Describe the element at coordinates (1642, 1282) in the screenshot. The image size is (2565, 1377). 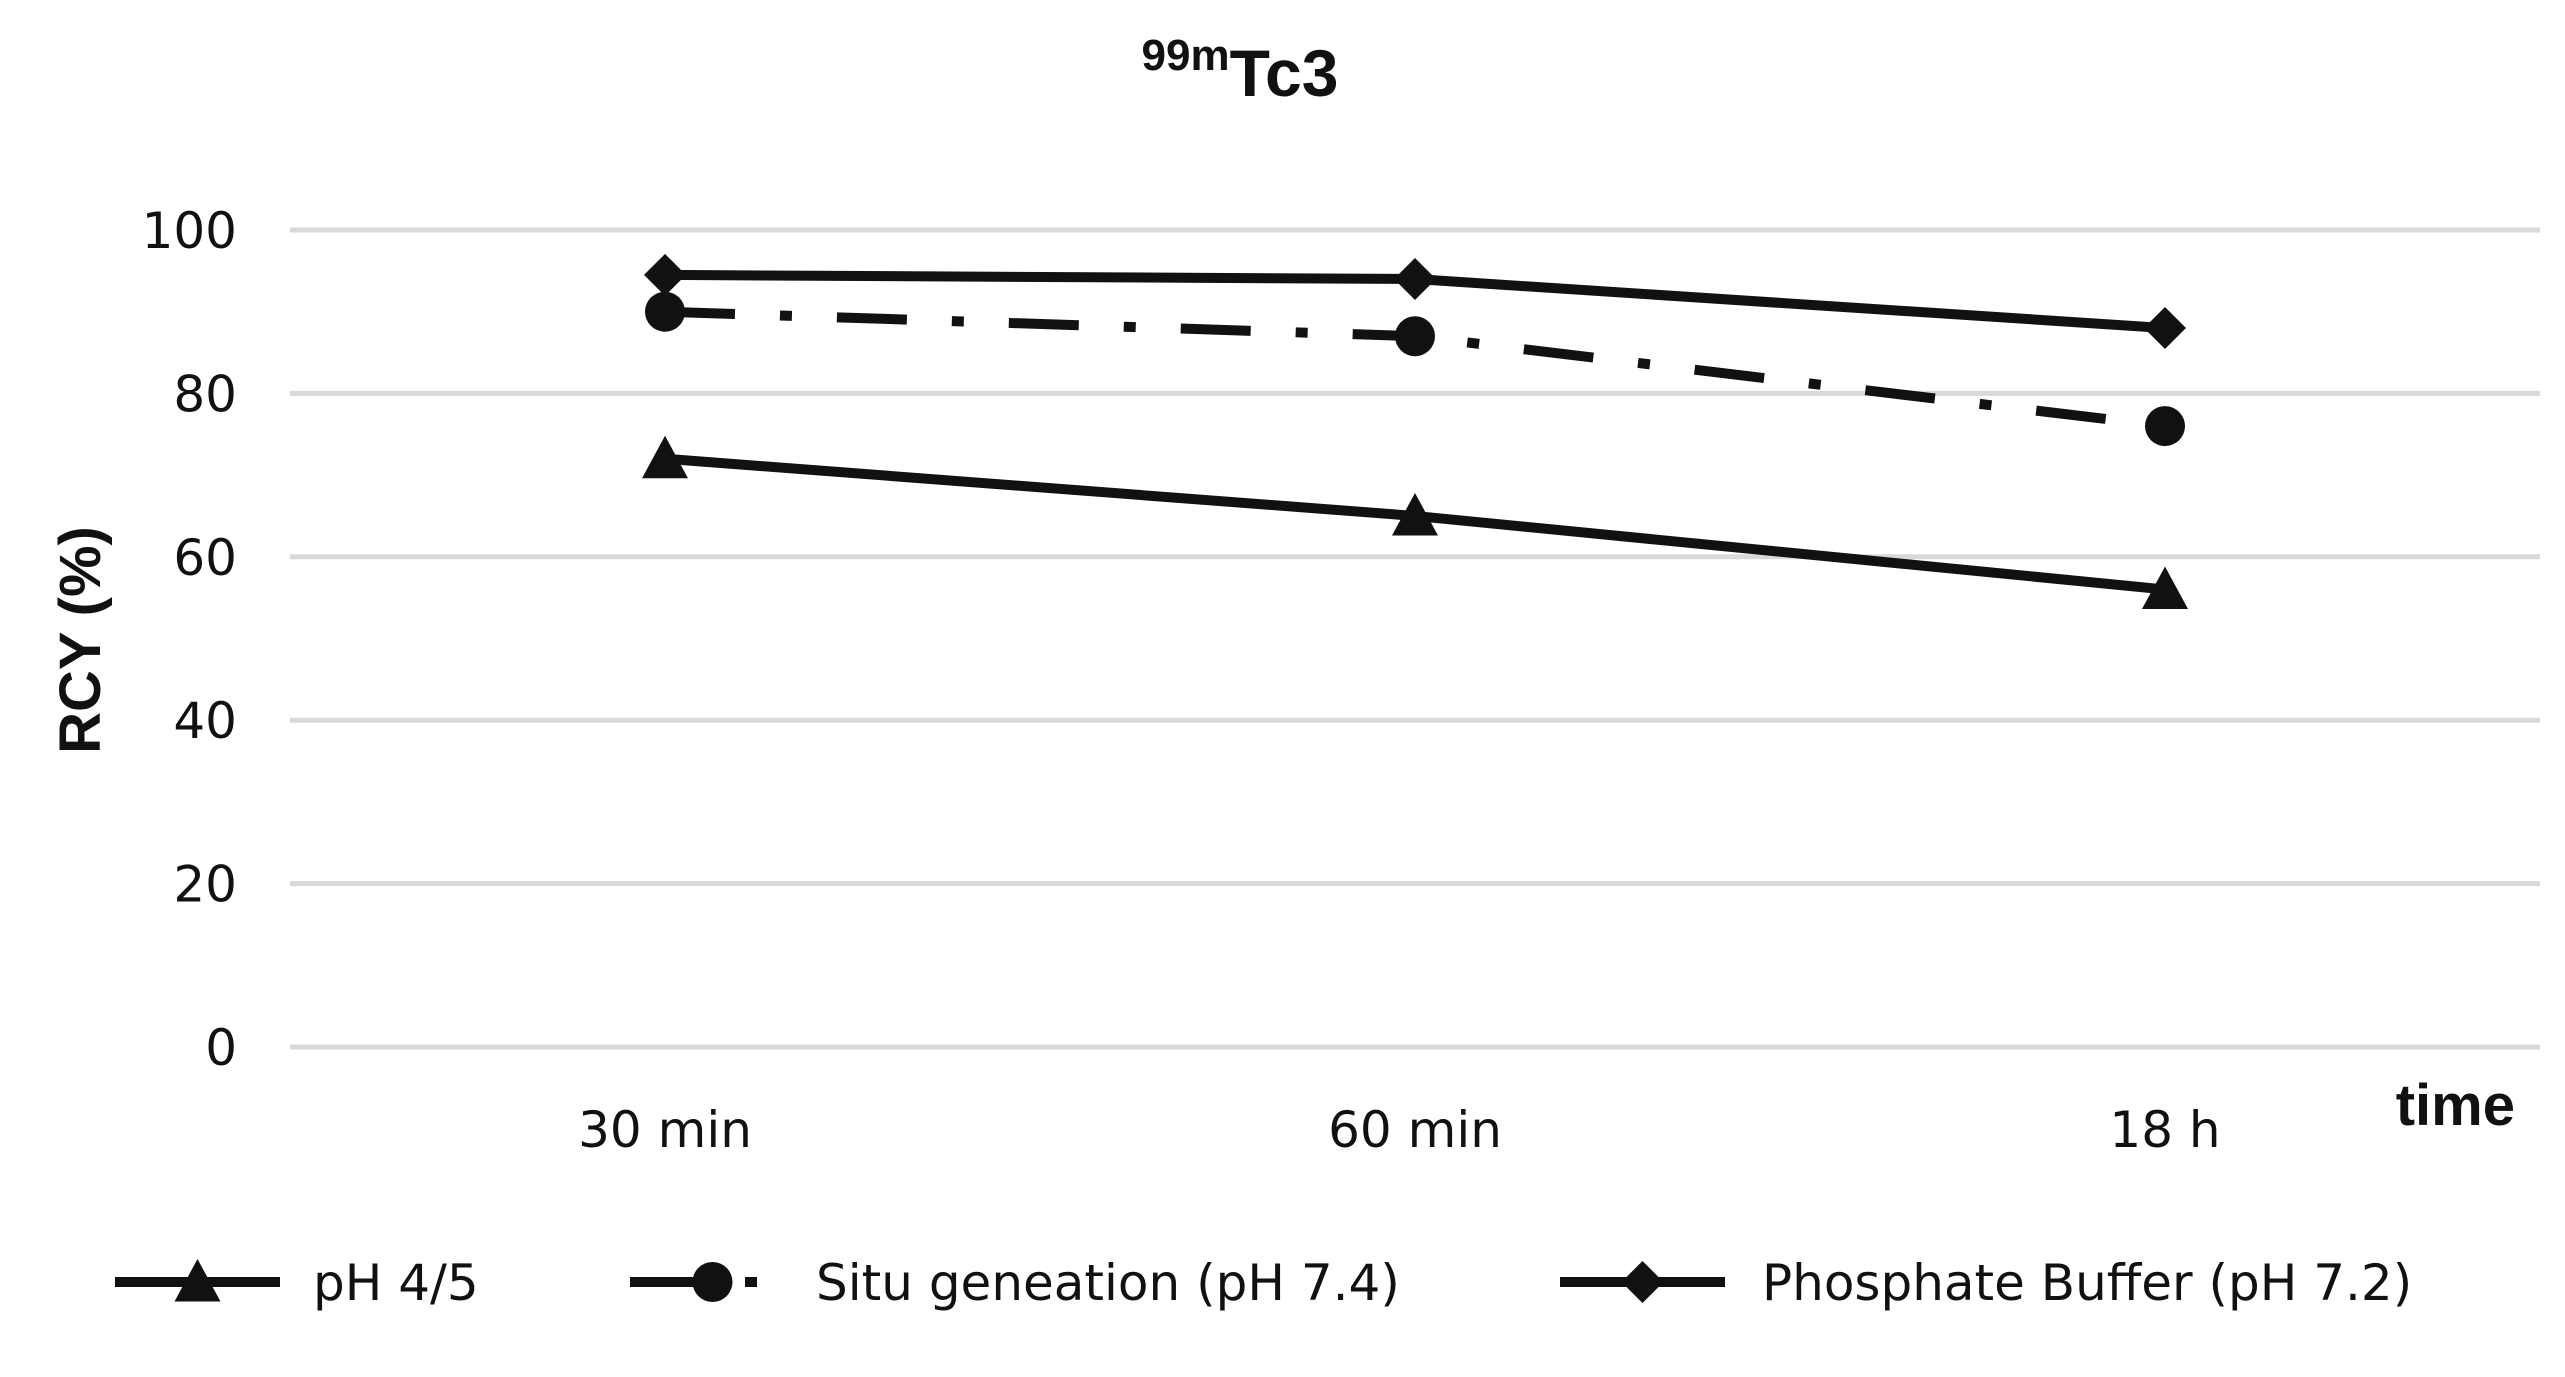
I see `legend-marker-diamond` at that location.